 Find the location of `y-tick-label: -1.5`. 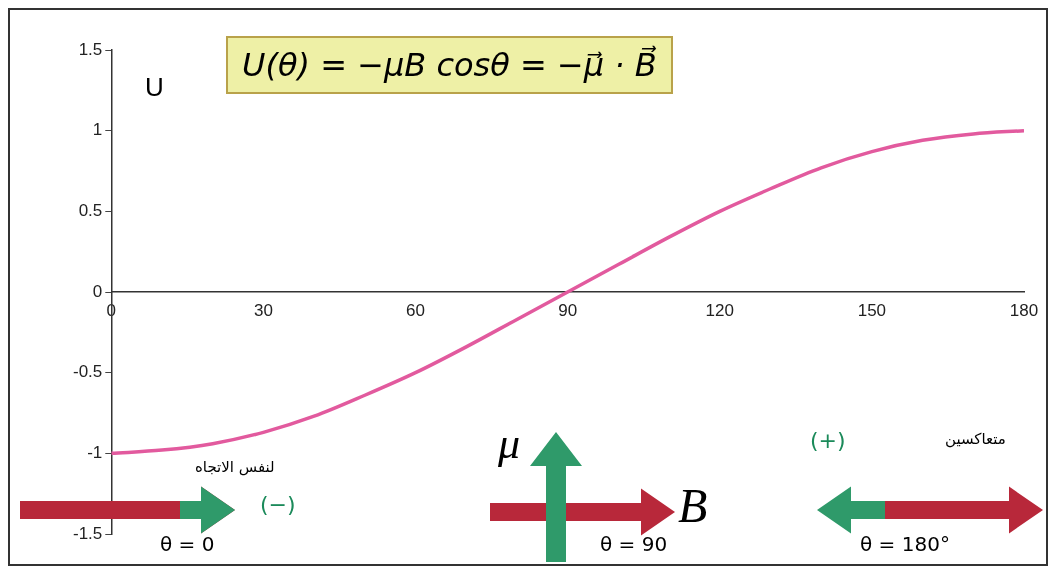

y-tick-label: -1.5 is located at coordinates (88, 533).